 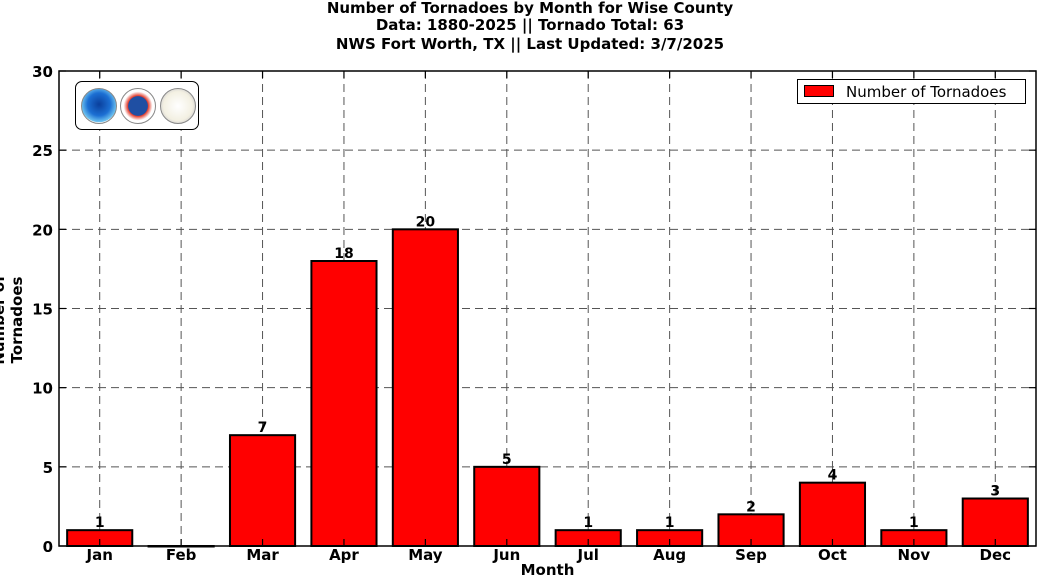 What do you see at coordinates (42, 72) in the screenshot?
I see `y-tick-label: 30` at bounding box center [42, 72].